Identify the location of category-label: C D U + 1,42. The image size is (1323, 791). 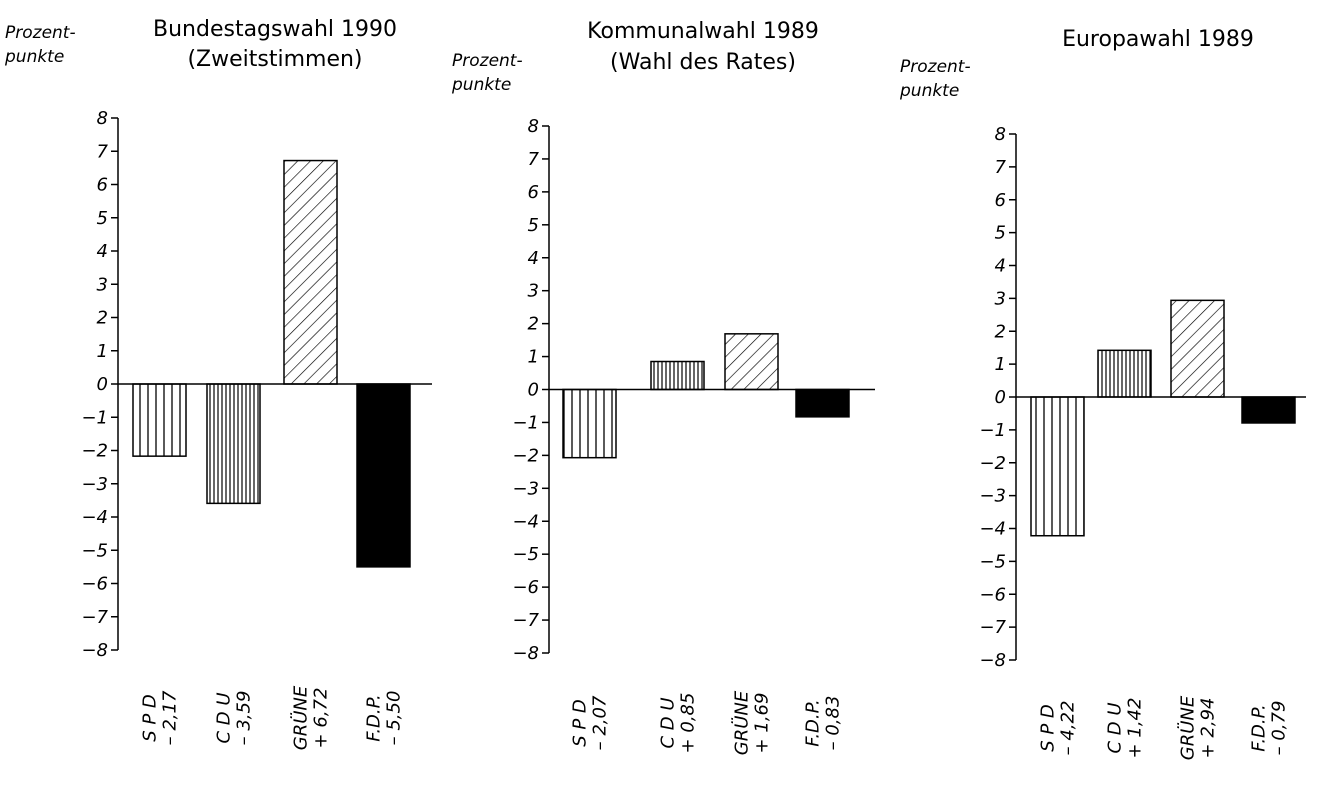
(1125, 728).